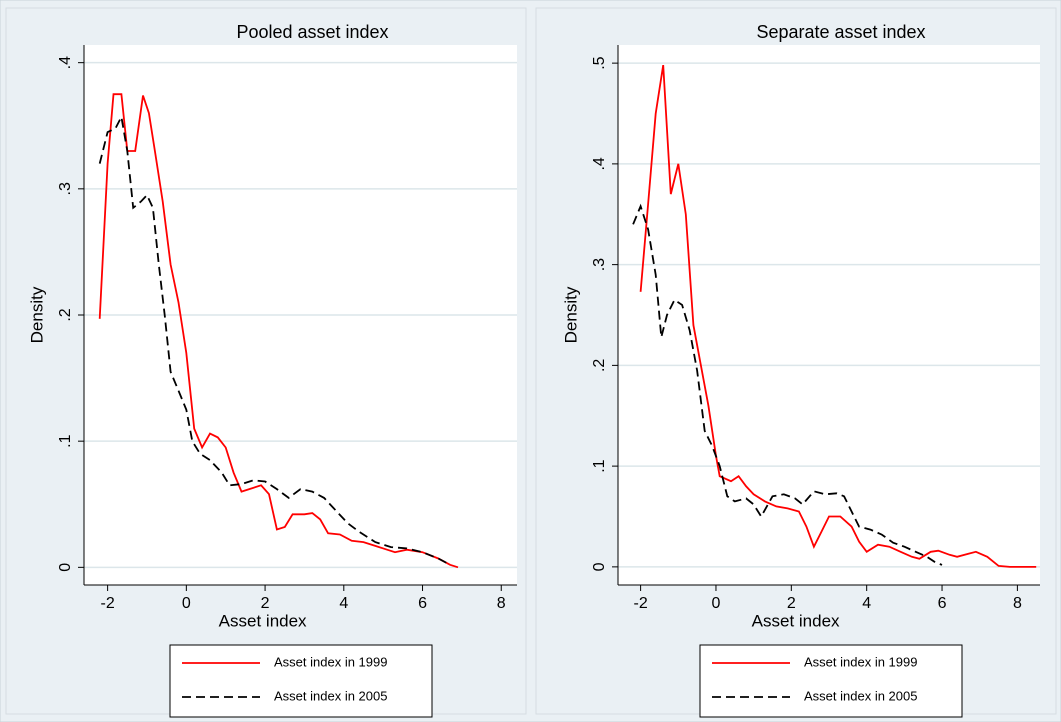 The height and width of the screenshot is (722, 1061). Describe the element at coordinates (312, 32) in the screenshot. I see `chart-title: Pooled asset index` at that location.